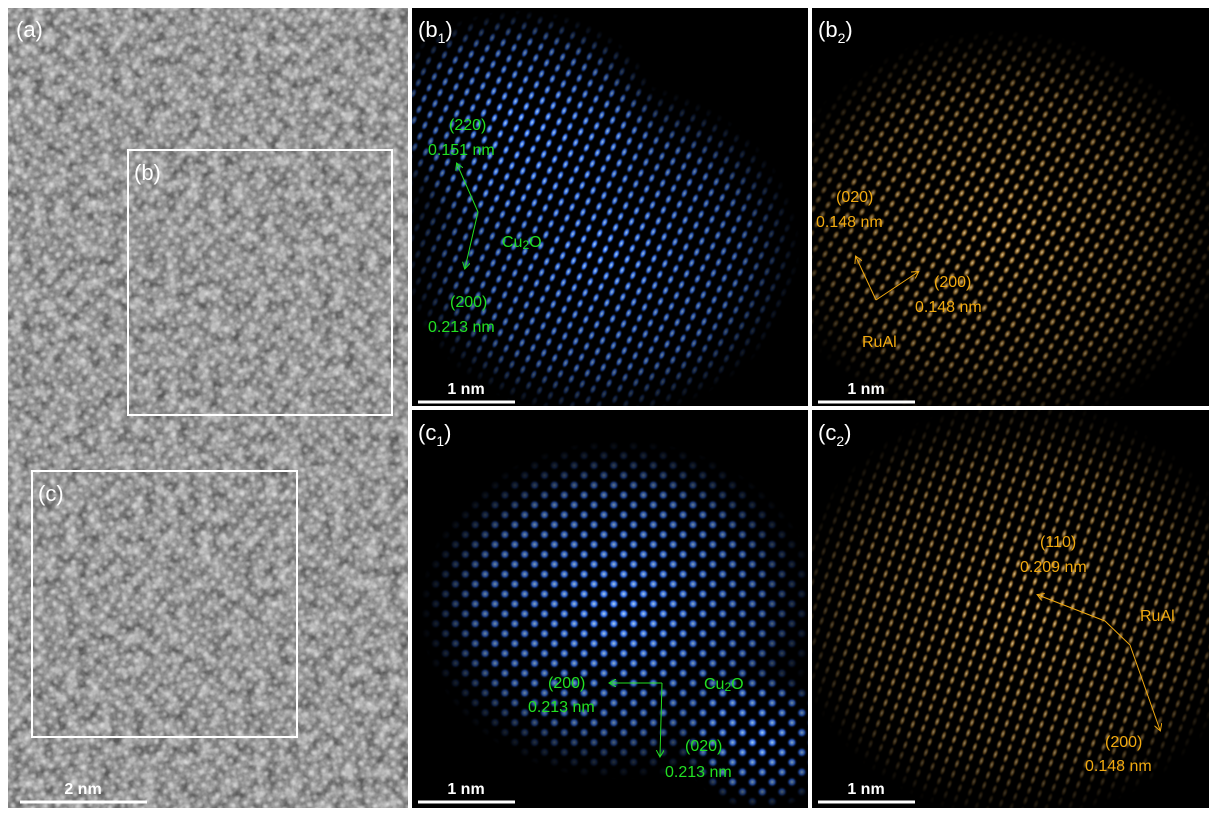 The width and height of the screenshot is (1211, 814). I want to click on inset-label: (b), so click(147, 172).